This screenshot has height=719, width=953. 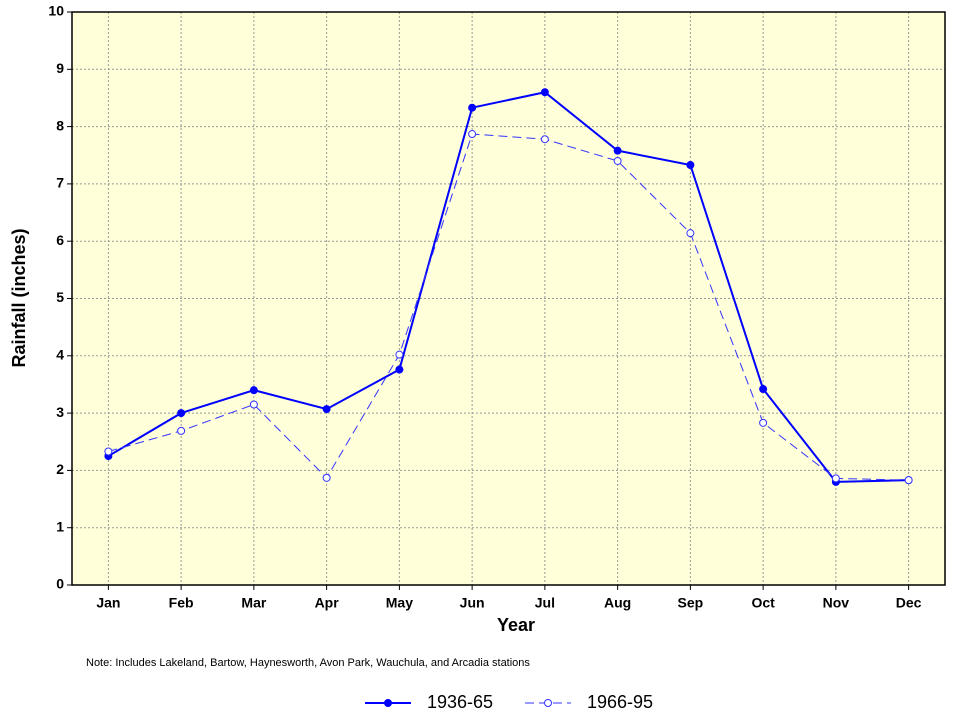 I want to click on y-tick-label: 7, so click(x=60, y=183).